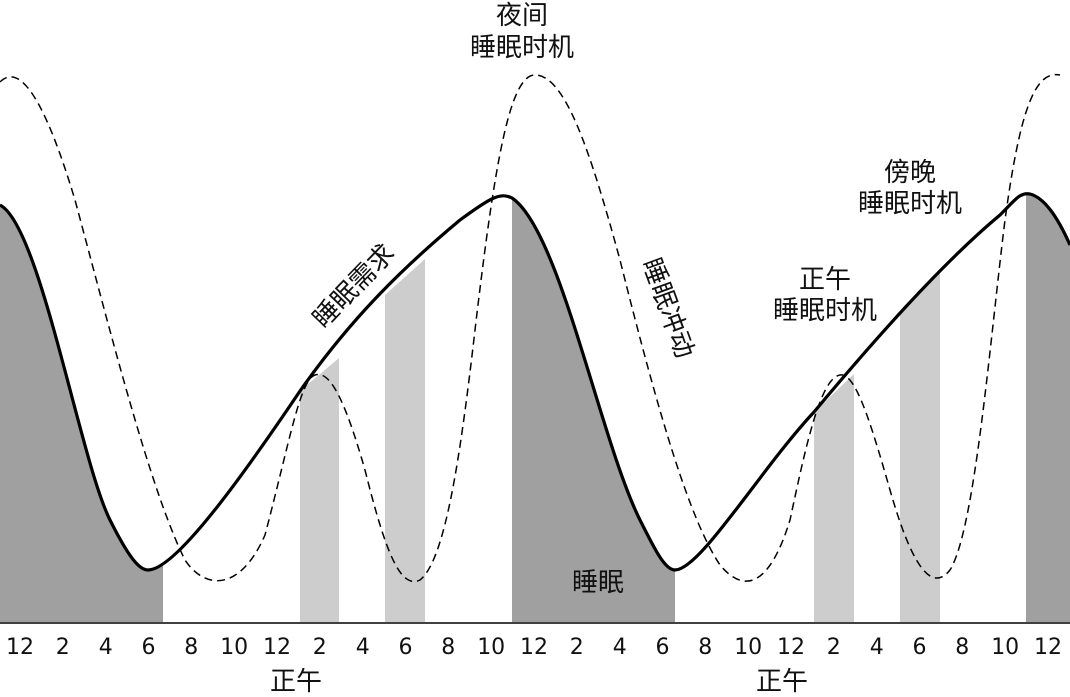 The width and height of the screenshot is (1070, 697). I want to click on sleep-drive-label: 睡眠冲动, so click(668, 308).